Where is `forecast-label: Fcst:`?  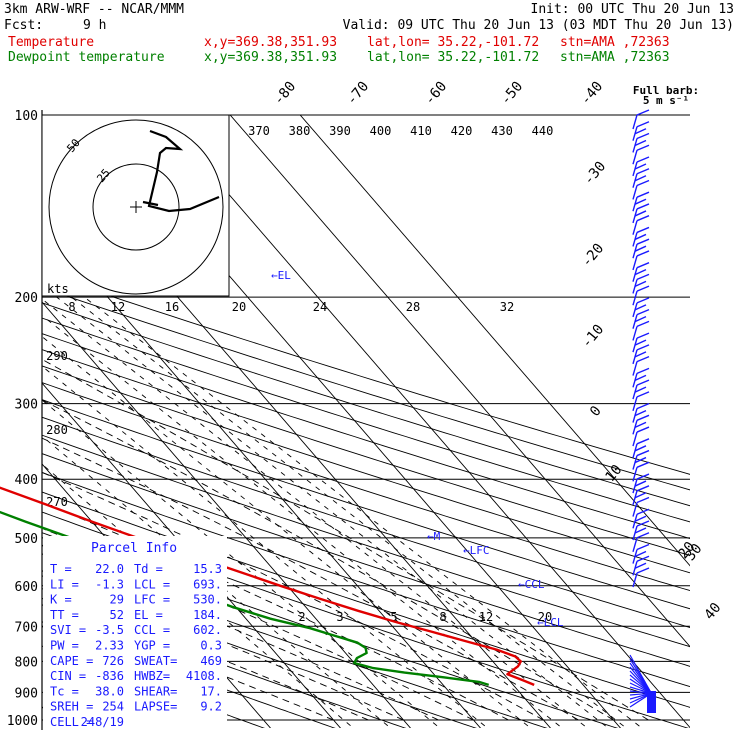 forecast-label: Fcst: is located at coordinates (24, 25).